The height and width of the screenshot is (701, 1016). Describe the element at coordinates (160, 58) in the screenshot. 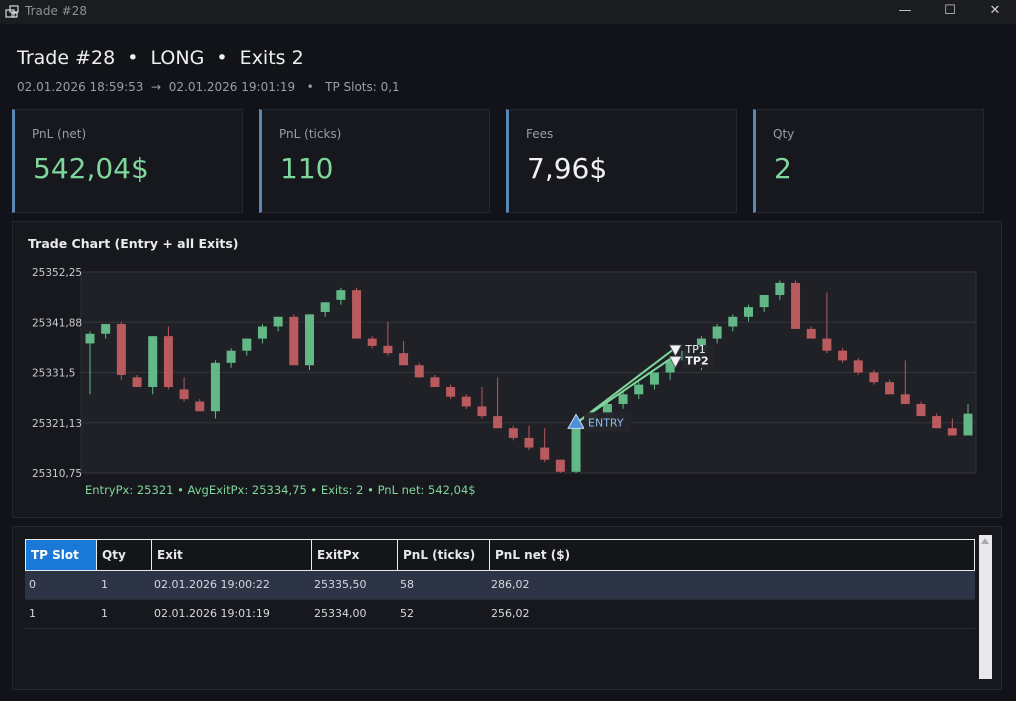

I see `page-title: Trade #28 • LONG • Exits 2` at that location.